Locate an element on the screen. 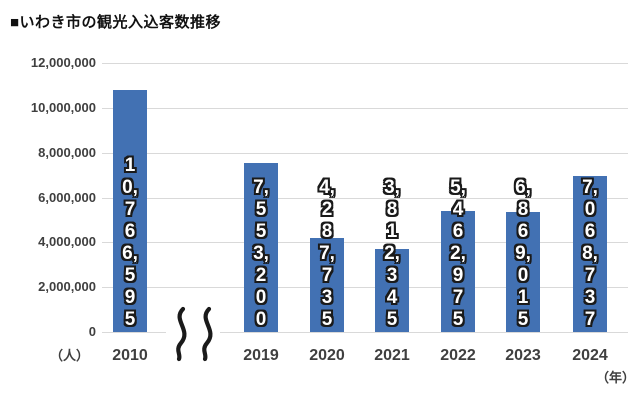 The height and width of the screenshot is (400, 638). x-tick-label: 2022 is located at coordinates (458, 355).